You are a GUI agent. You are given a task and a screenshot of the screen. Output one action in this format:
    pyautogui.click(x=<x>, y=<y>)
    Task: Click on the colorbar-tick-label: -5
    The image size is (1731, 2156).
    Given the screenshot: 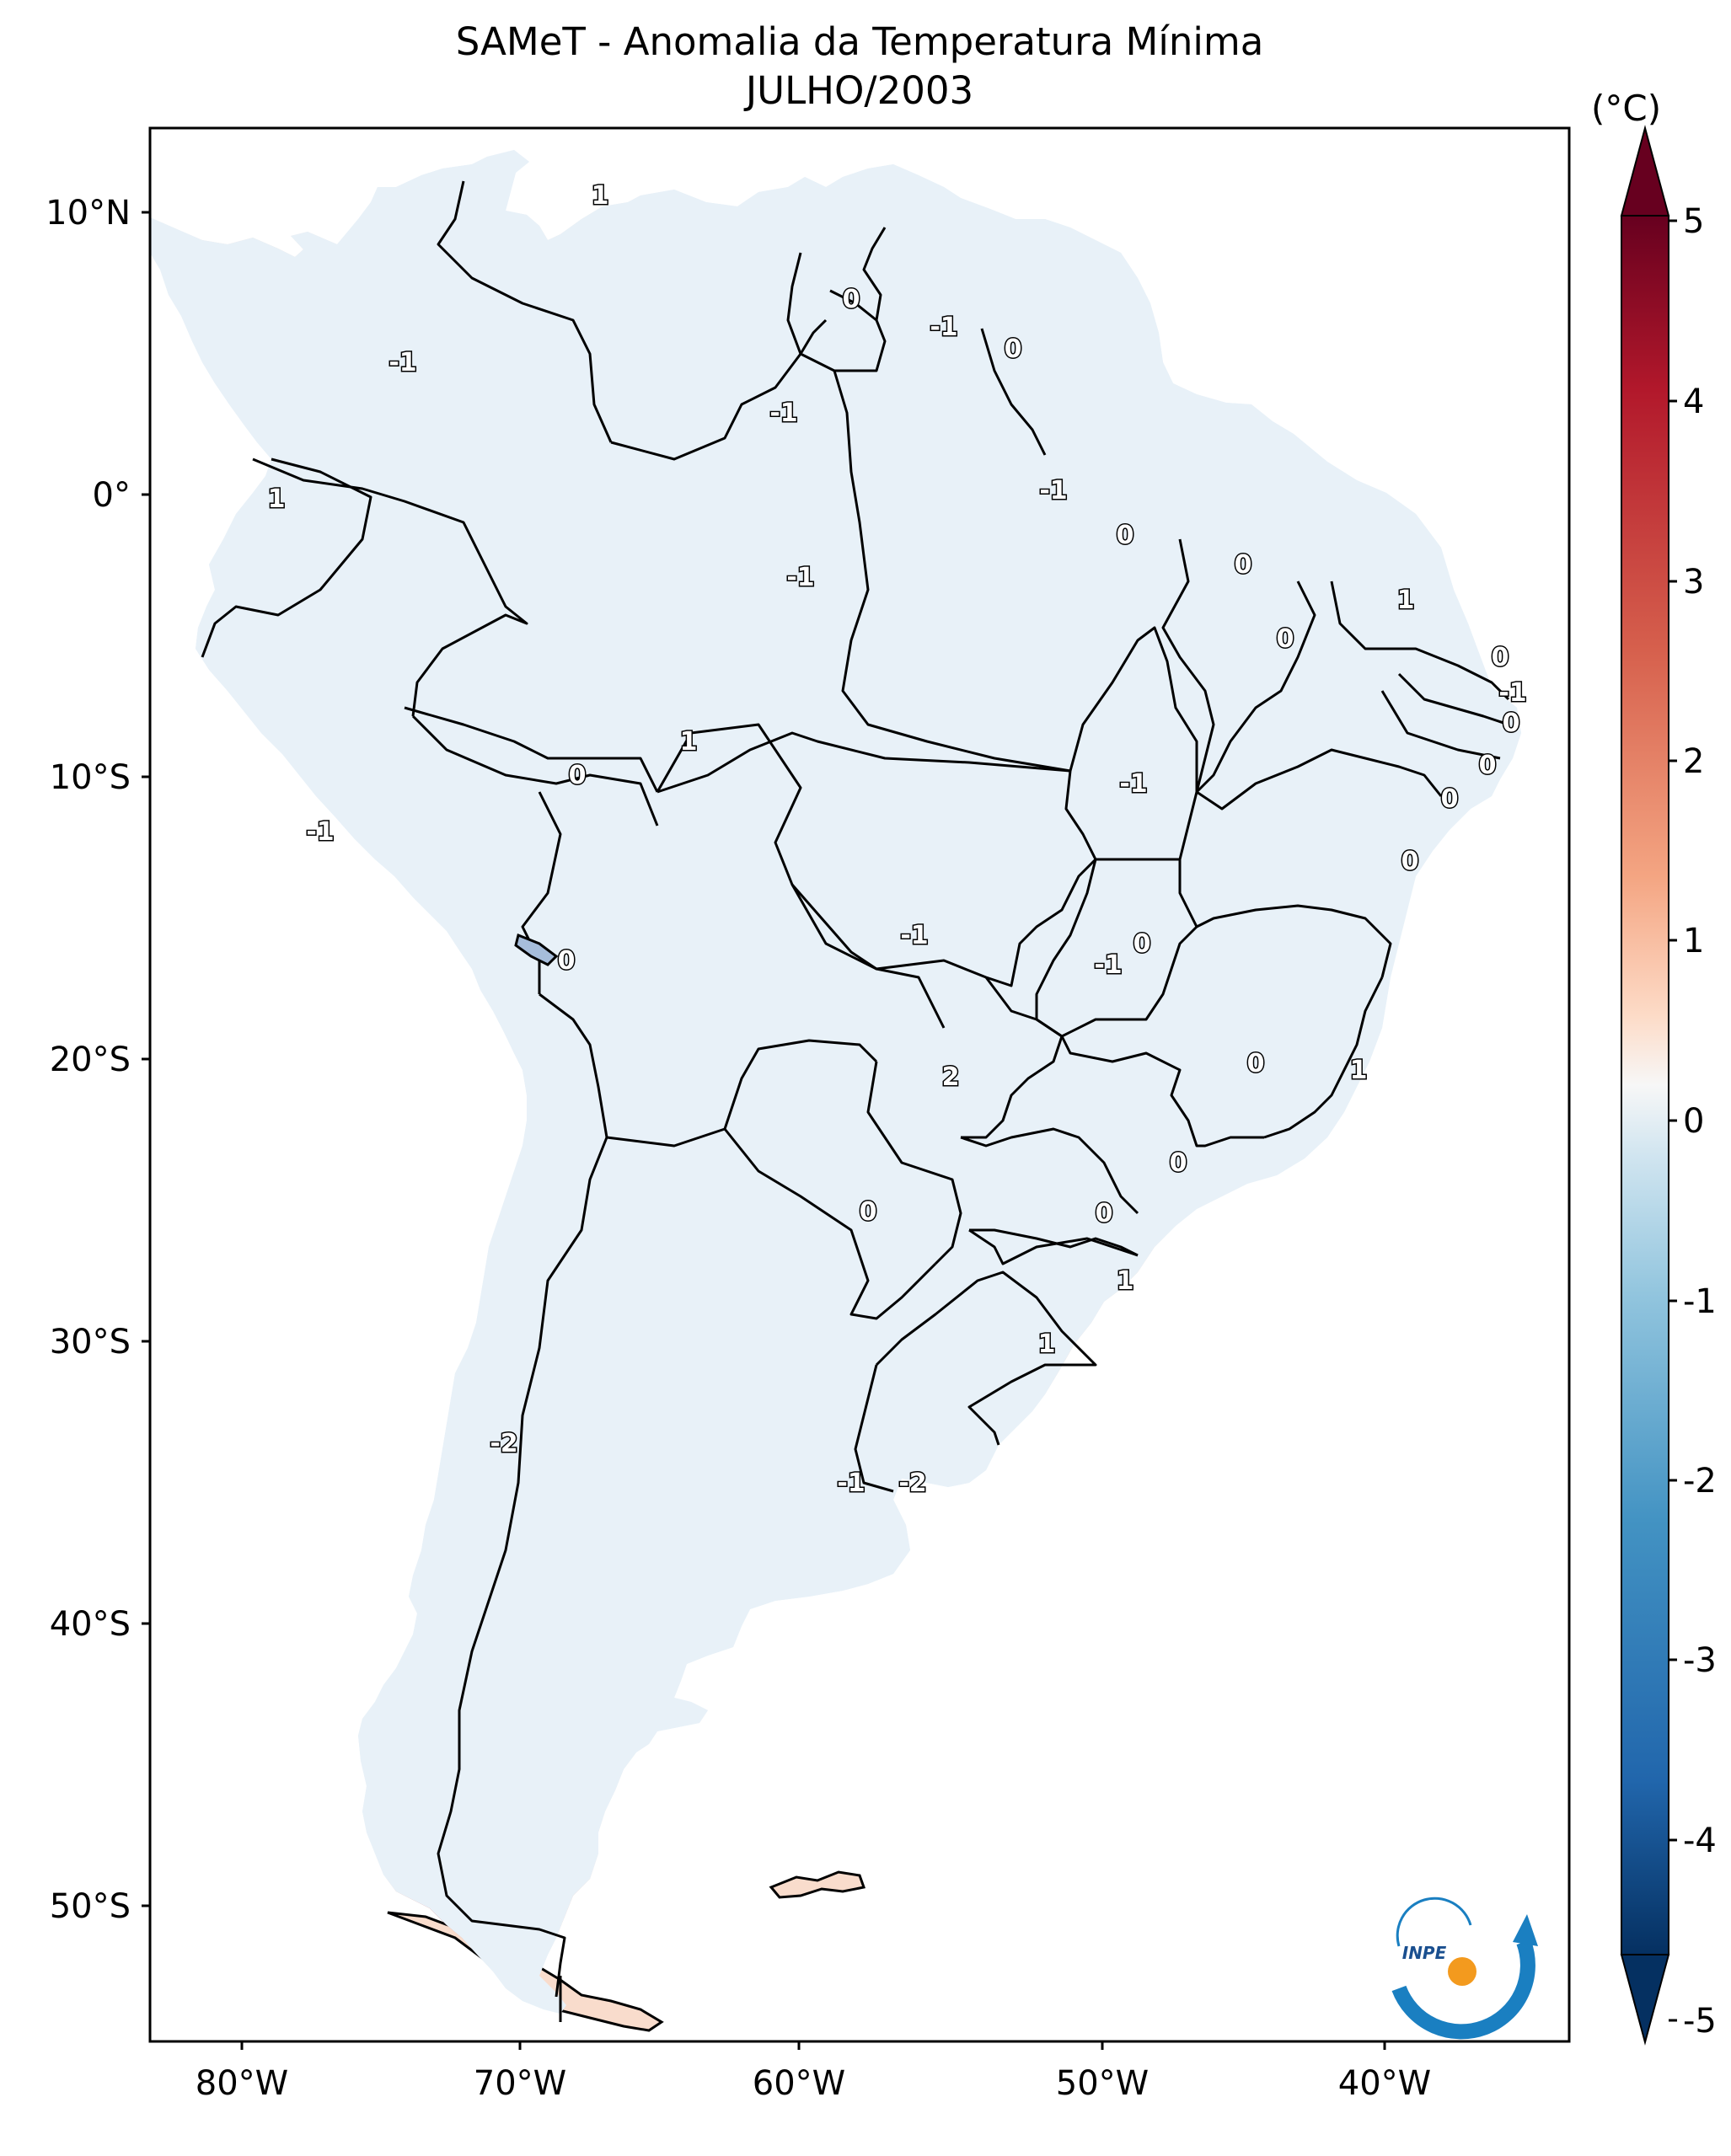 What is the action you would take?
    pyautogui.click(x=1700, y=2021)
    